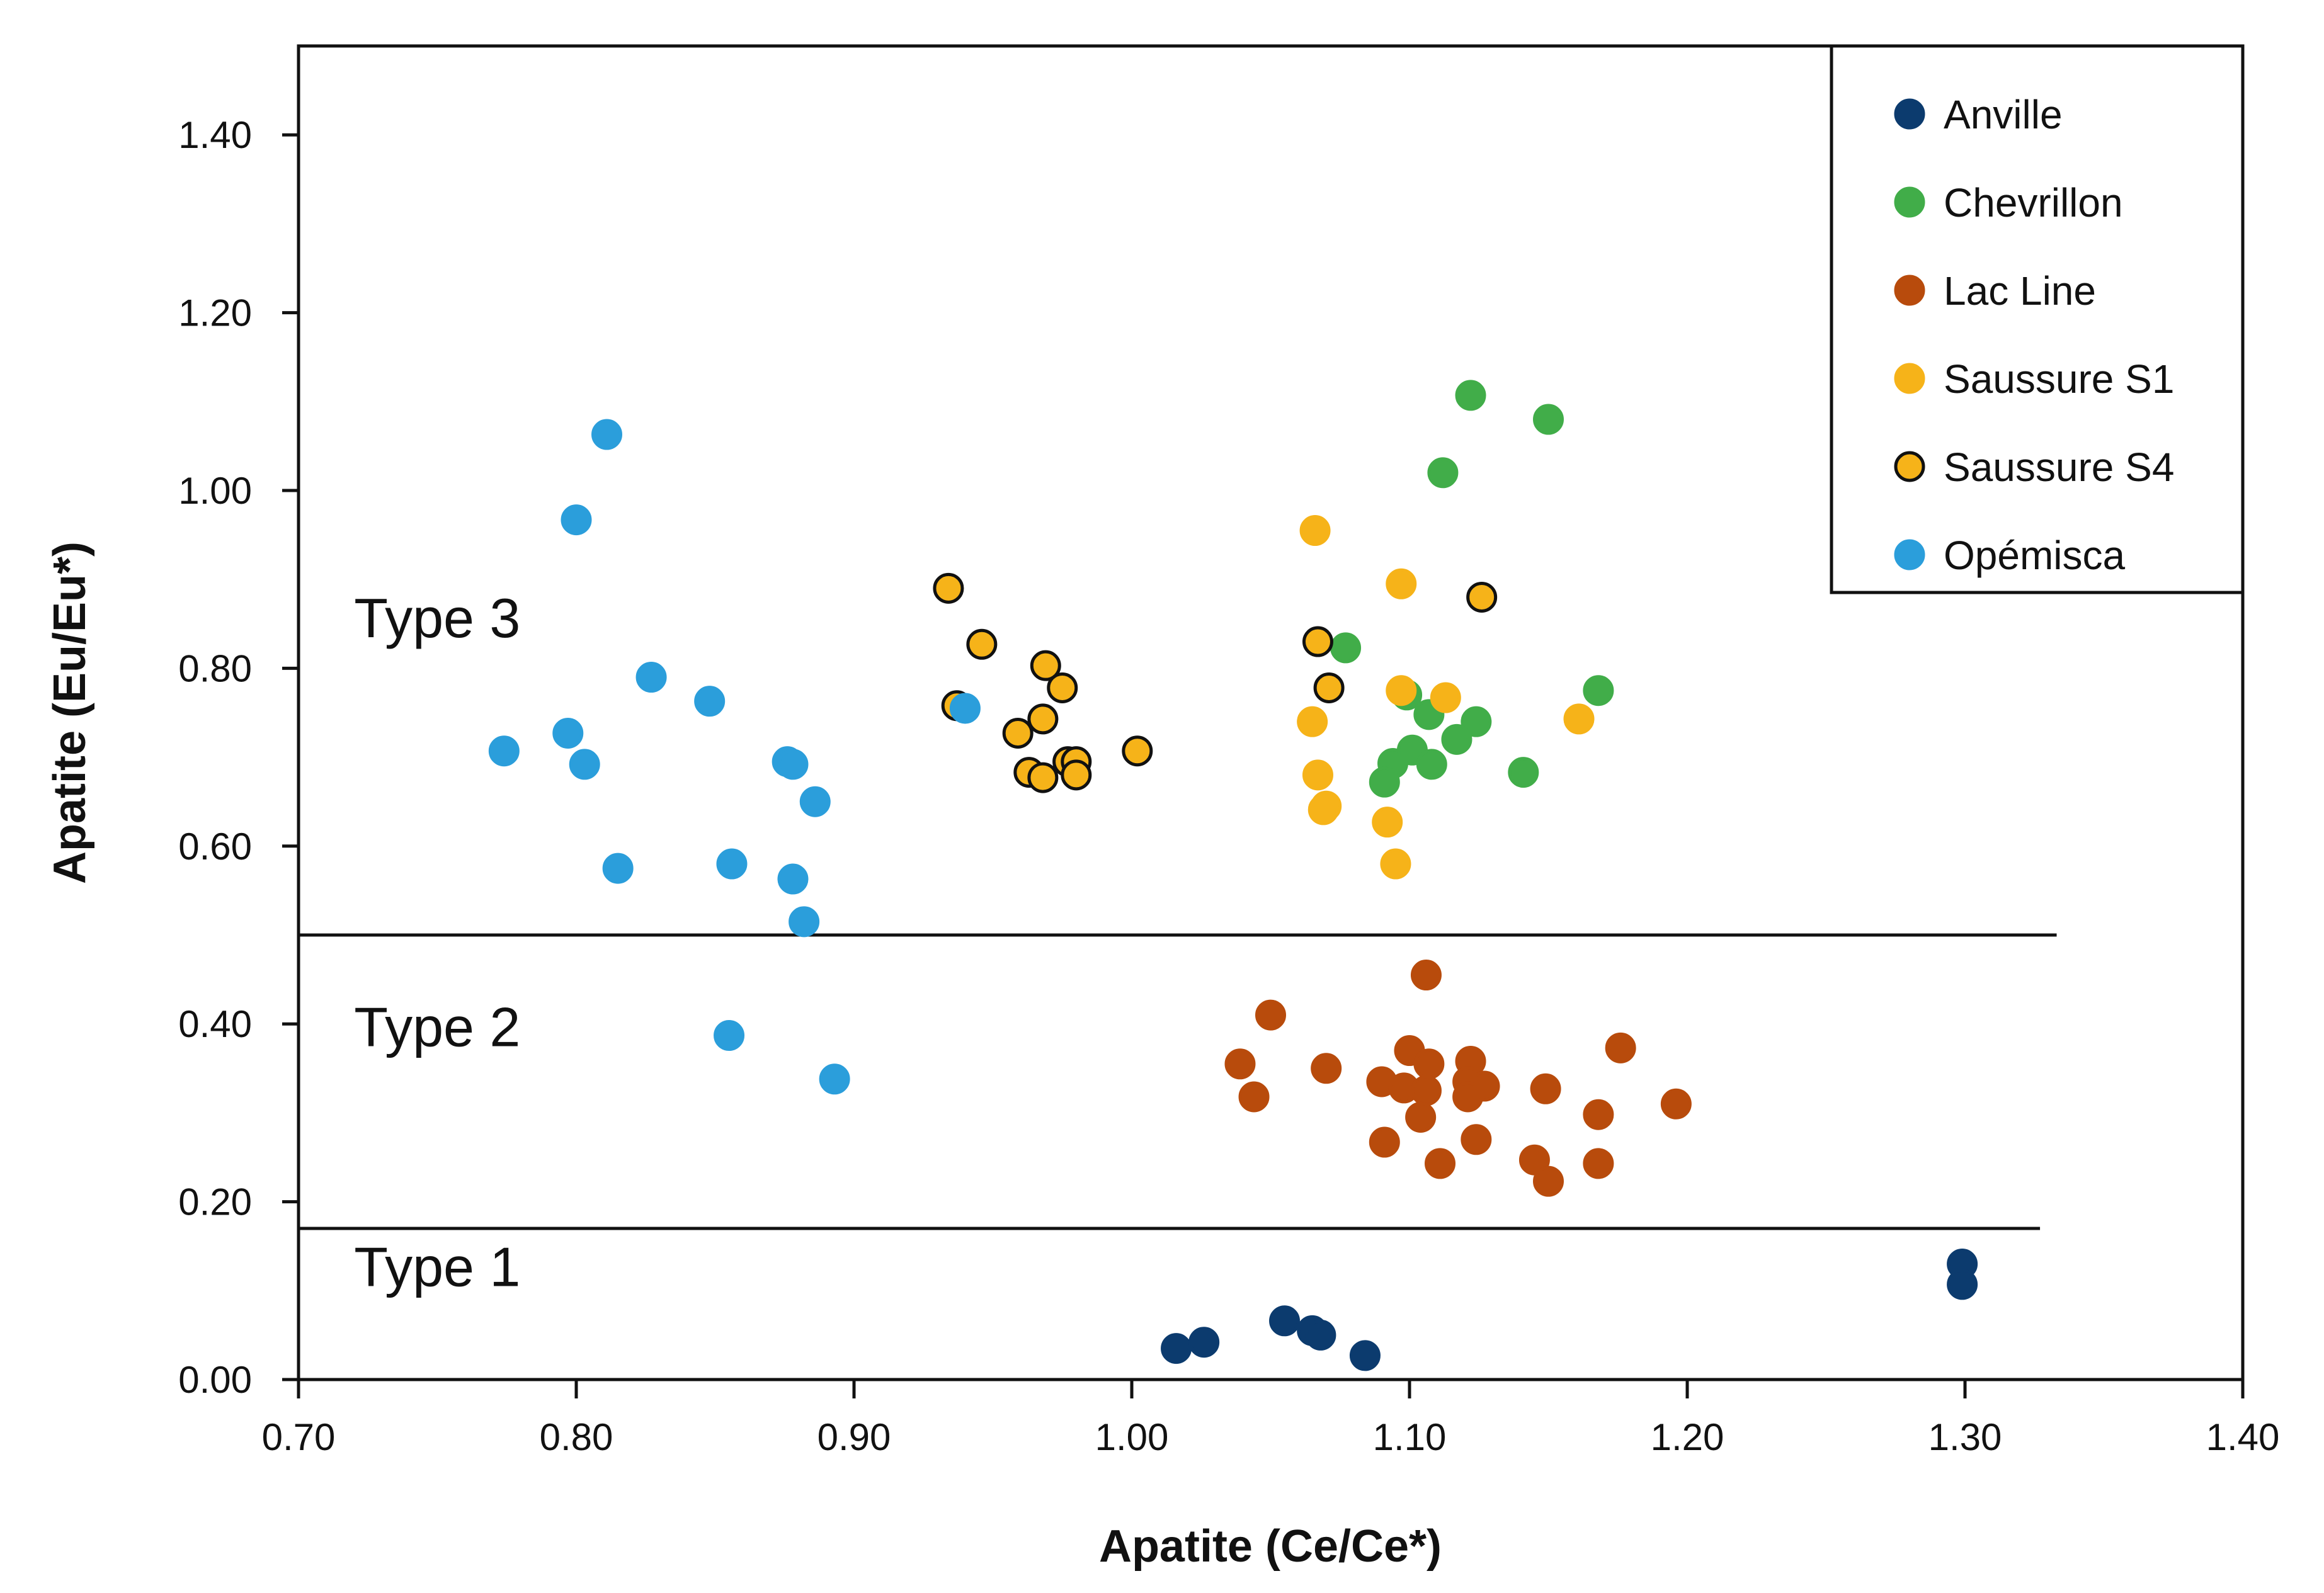 Image resolution: width=2324 pixels, height=1593 pixels. Describe the element at coordinates (215, 313) in the screenshot. I see `y-tick-label: 1.20` at that location.